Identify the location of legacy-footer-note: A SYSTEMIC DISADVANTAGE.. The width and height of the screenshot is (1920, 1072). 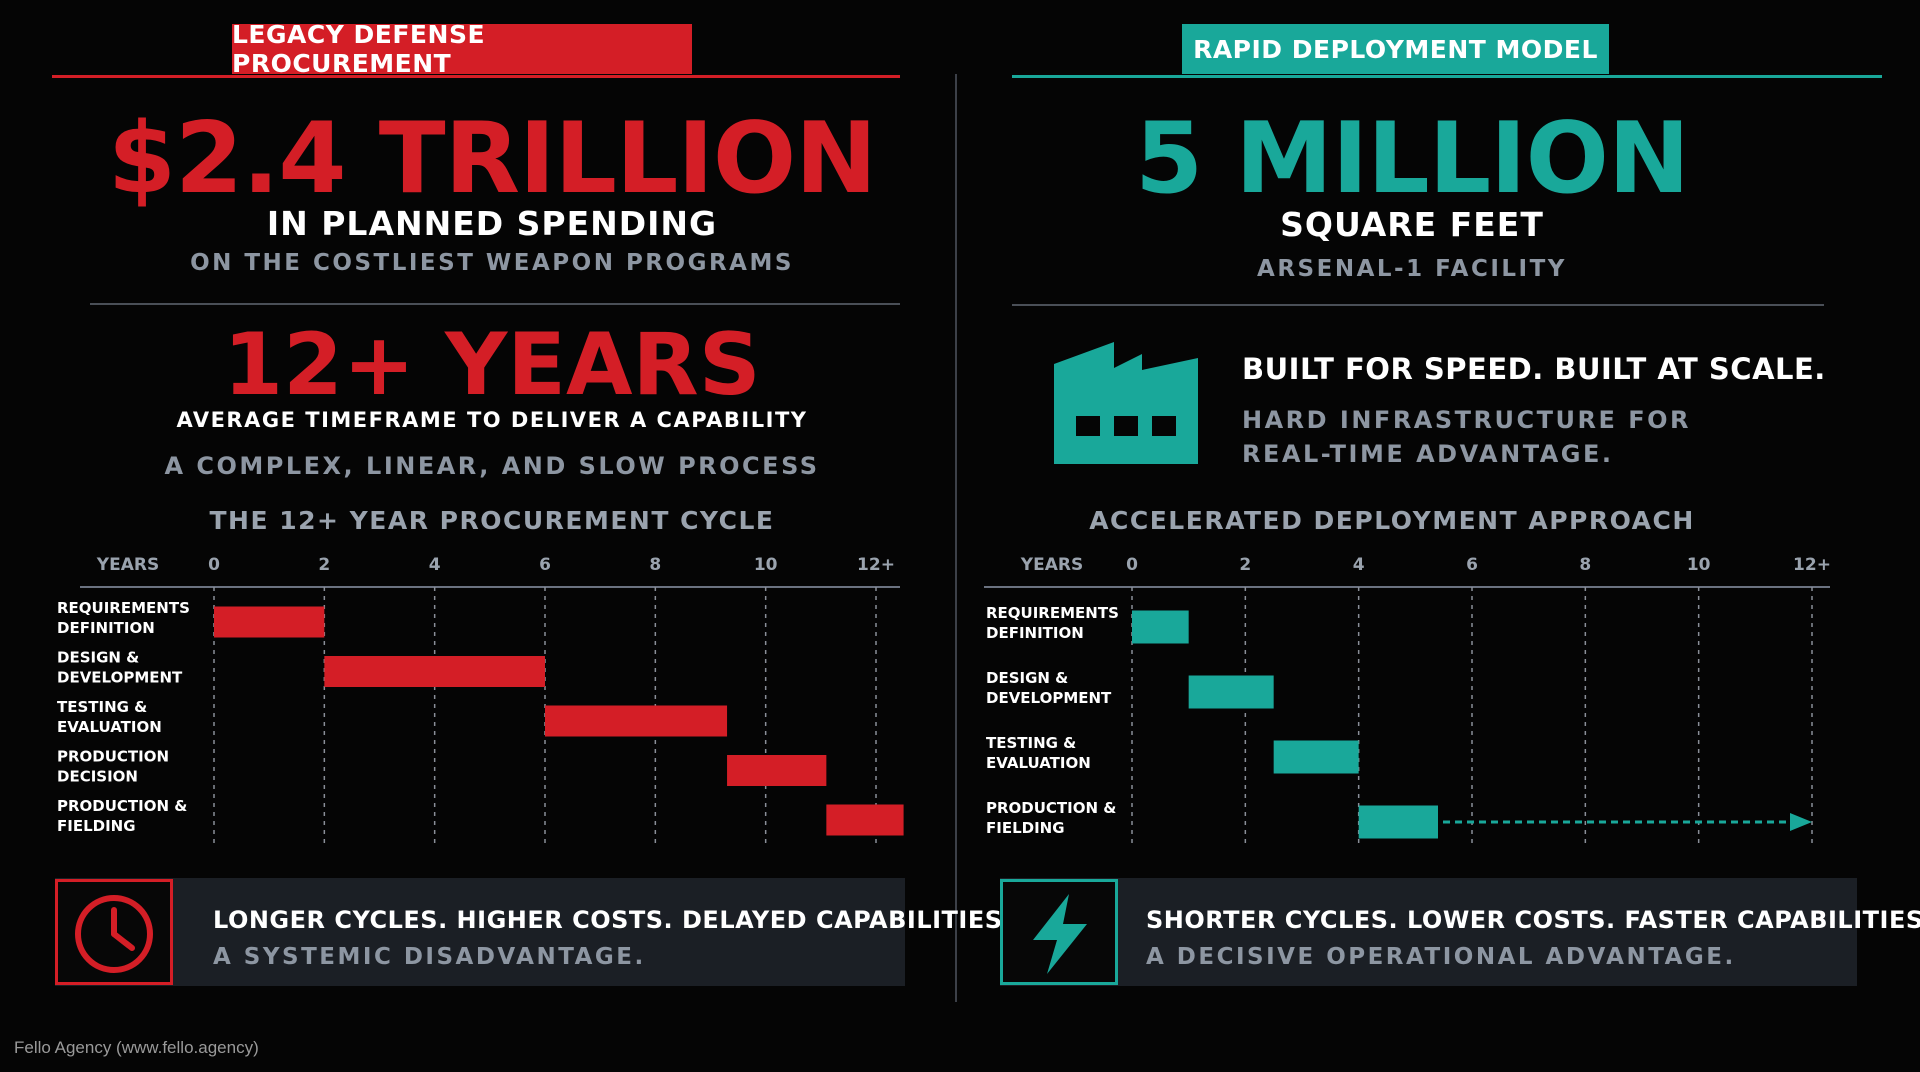
(429, 957).